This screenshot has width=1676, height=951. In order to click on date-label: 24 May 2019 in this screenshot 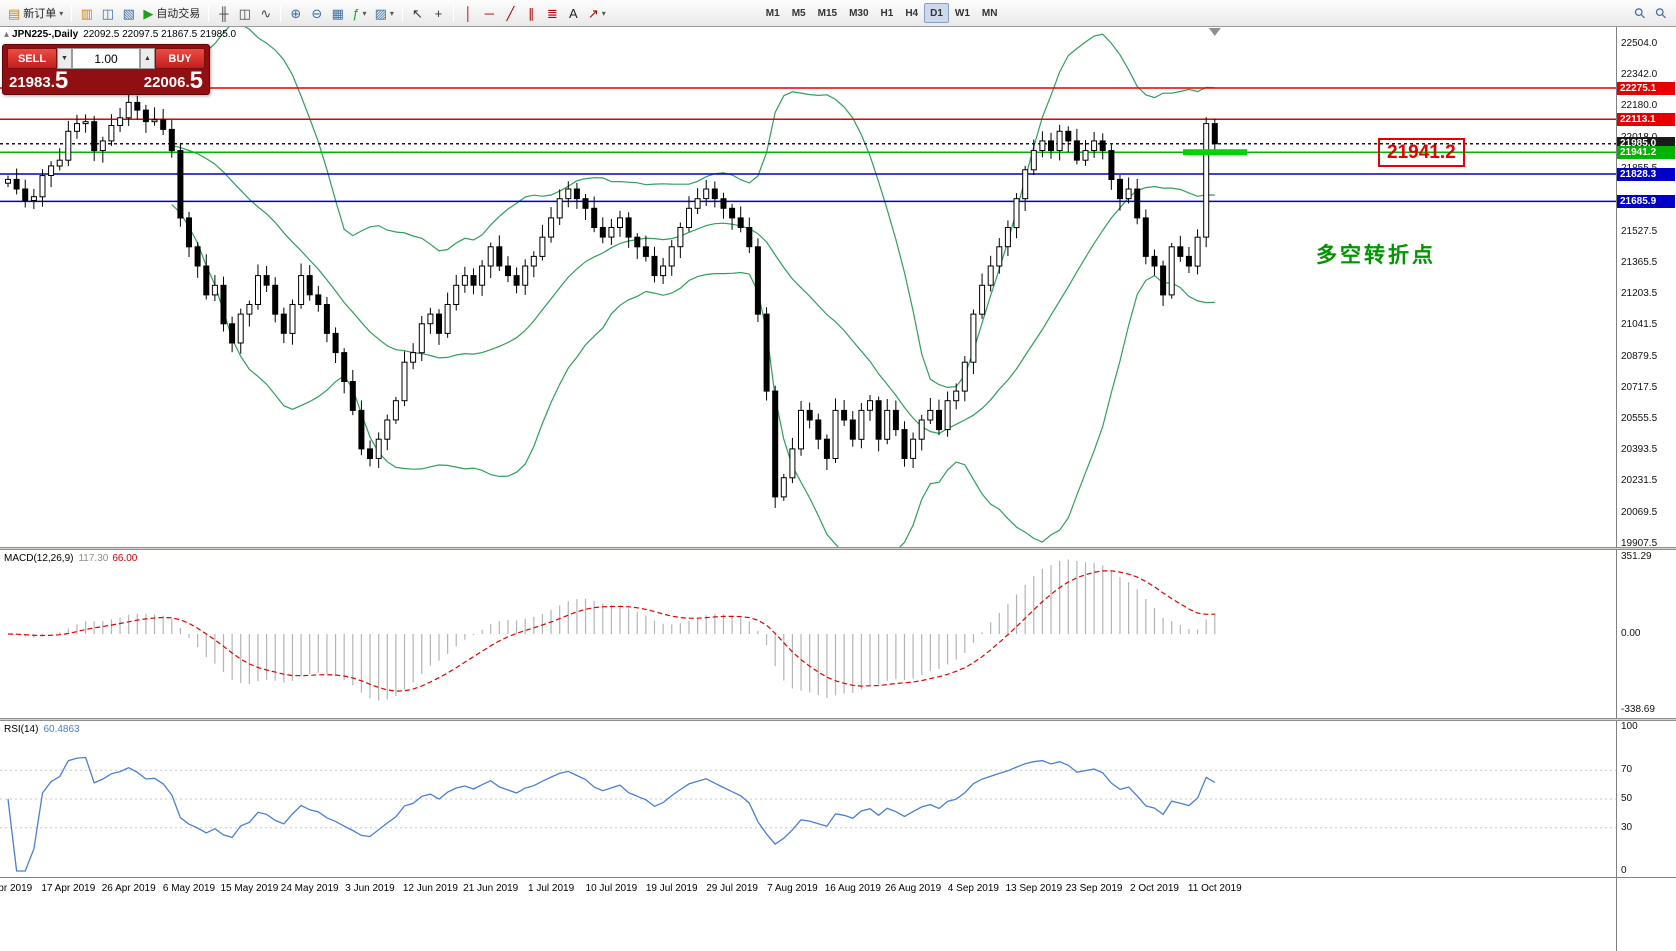, I will do `click(309, 888)`.